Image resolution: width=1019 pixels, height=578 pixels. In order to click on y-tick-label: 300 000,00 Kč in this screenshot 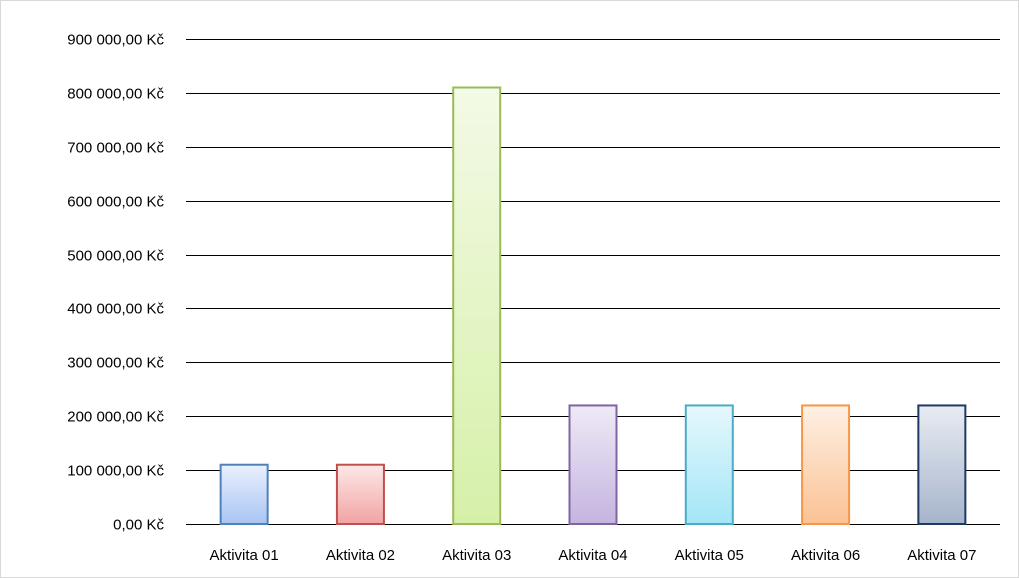, I will do `click(115, 363)`.